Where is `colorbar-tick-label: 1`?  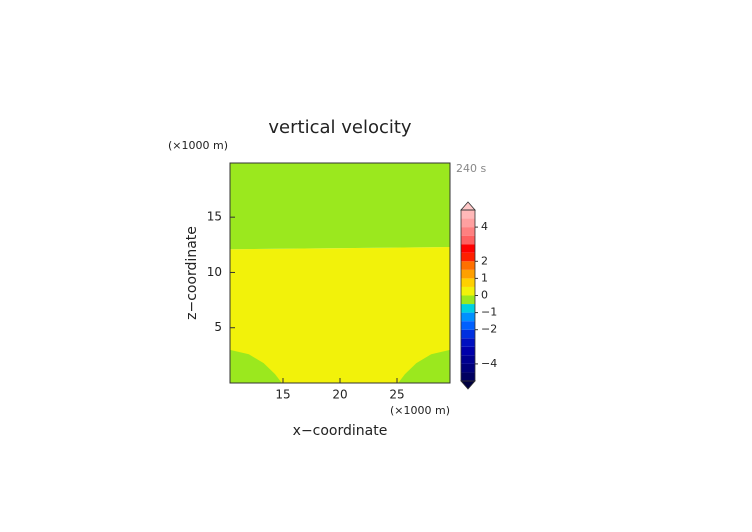 colorbar-tick-label: 1 is located at coordinates (484, 277).